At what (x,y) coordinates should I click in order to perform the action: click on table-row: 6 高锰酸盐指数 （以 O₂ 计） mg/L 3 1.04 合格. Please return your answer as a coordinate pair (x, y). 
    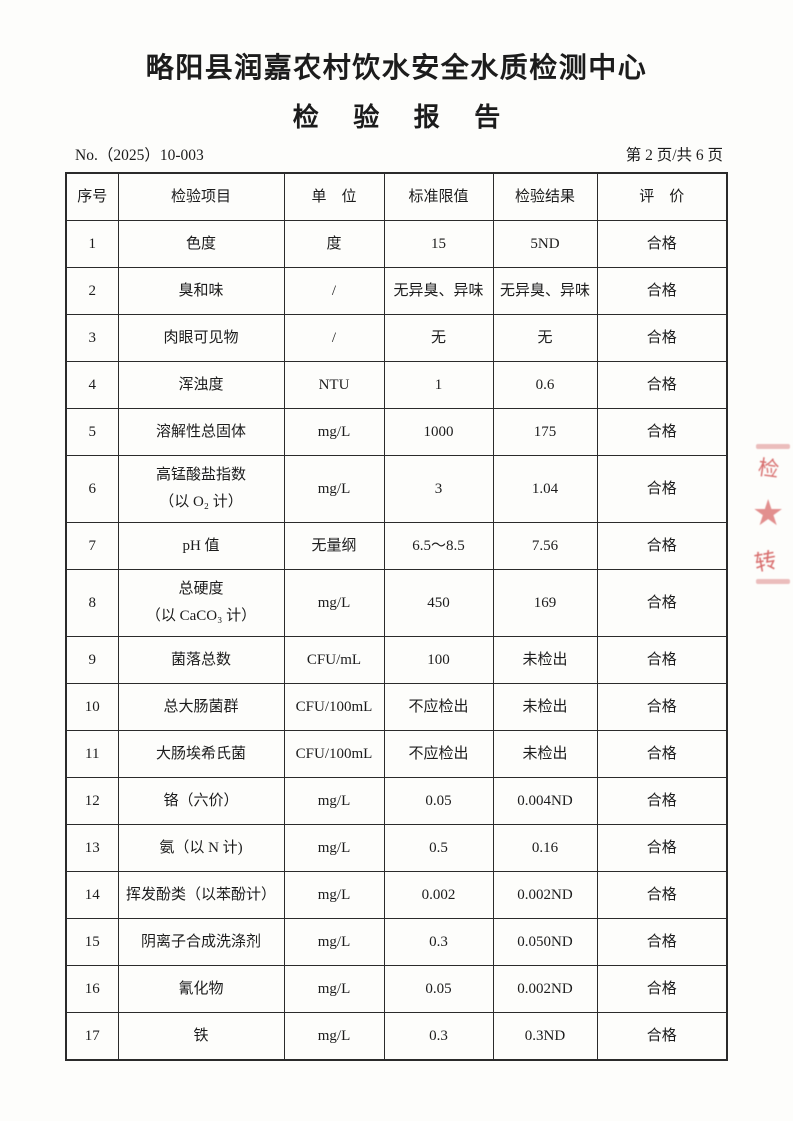
    Looking at the image, I should click on (396, 489).